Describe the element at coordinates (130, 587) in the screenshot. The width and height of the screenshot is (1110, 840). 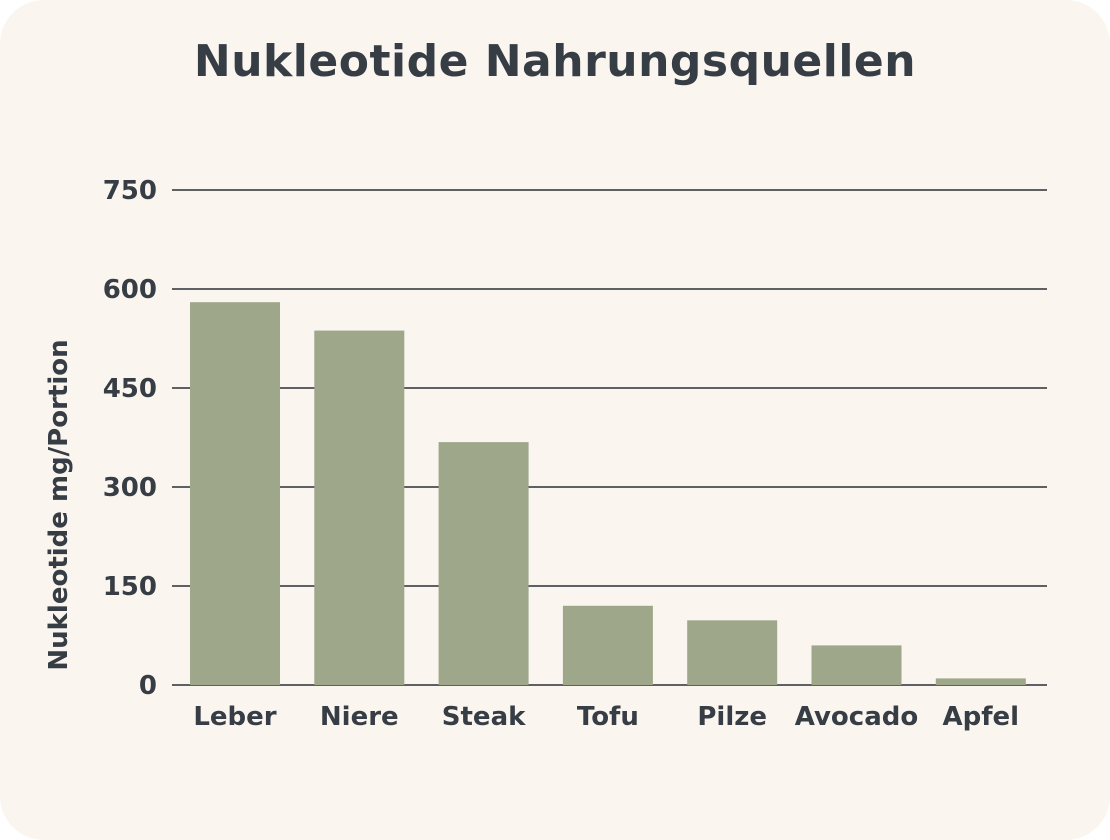
I see `y-tick-label: 150` at that location.